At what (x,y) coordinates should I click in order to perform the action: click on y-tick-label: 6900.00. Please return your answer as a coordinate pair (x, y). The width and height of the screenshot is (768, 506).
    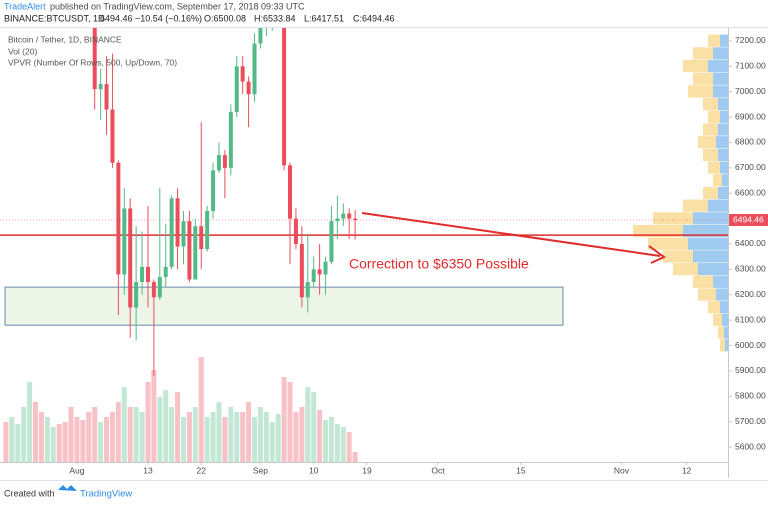
    Looking at the image, I should click on (750, 116).